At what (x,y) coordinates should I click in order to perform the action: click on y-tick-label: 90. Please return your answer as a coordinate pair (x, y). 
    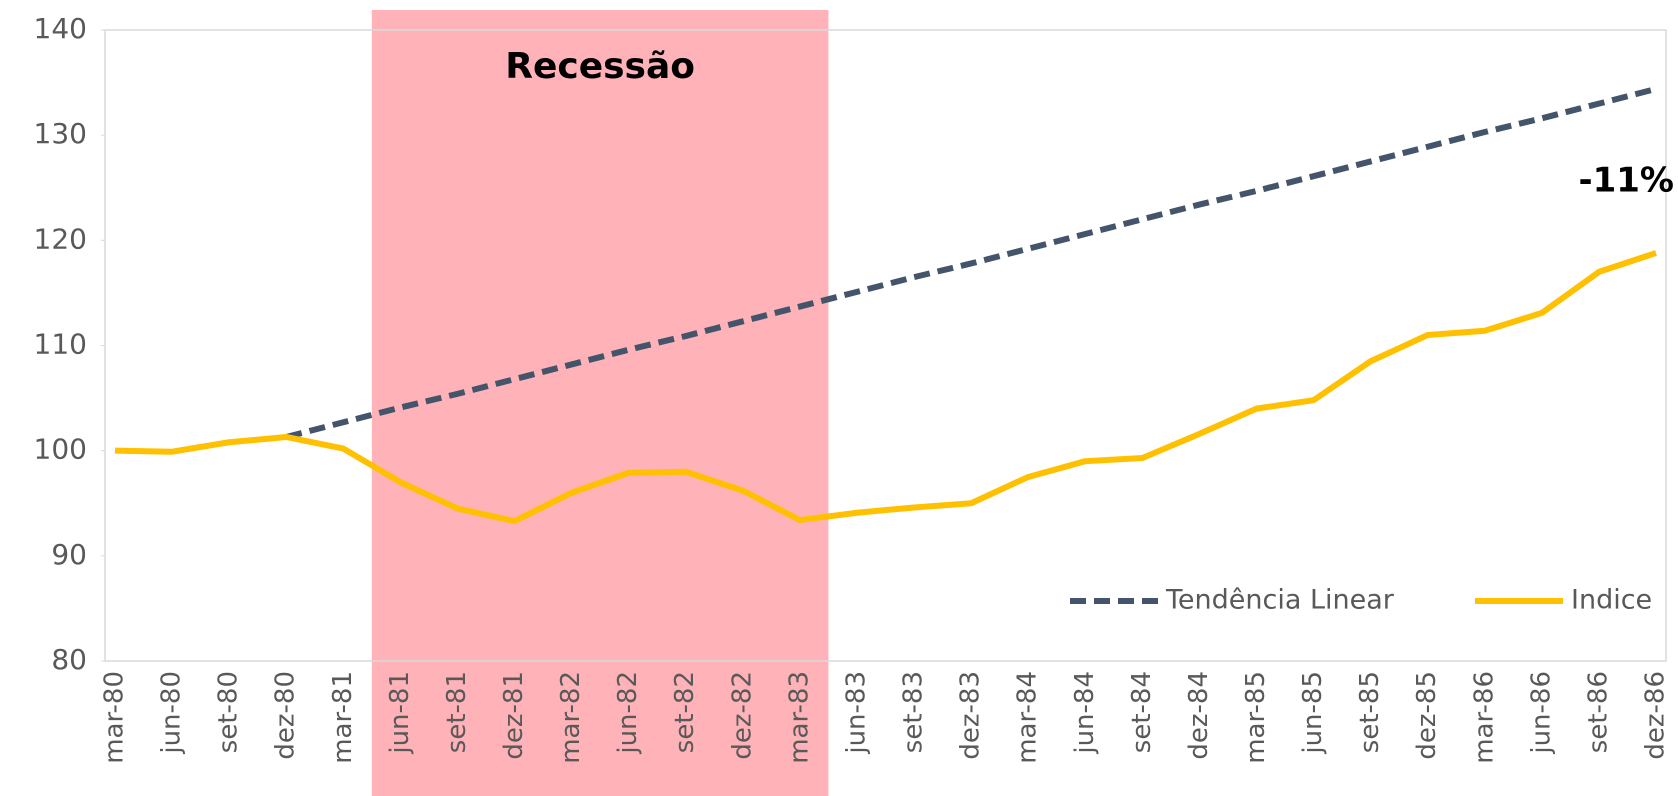
    Looking at the image, I should click on (69, 554).